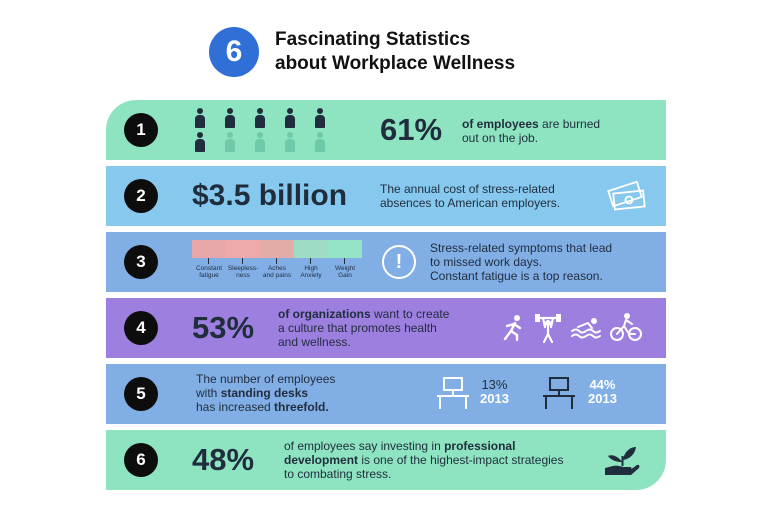 This screenshot has height=513, width=770. Describe the element at coordinates (531, 131) in the screenshot. I see `stat-description: of employees are burned out on the job.` at that location.